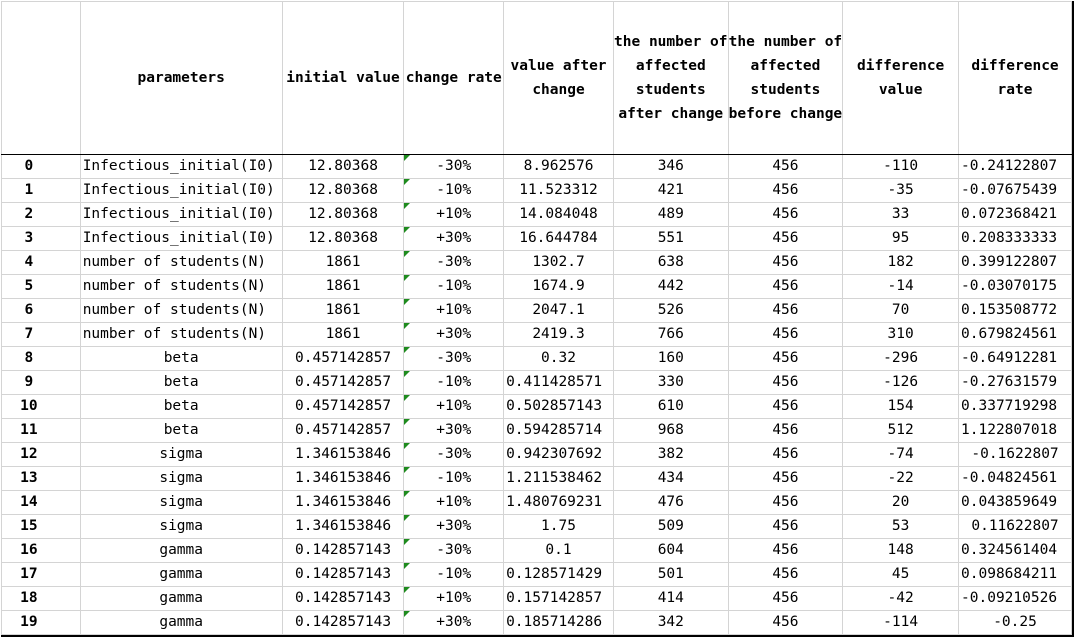 This screenshot has width=1074, height=638. What do you see at coordinates (901, 78) in the screenshot?
I see `header-difference-value: difference value` at bounding box center [901, 78].